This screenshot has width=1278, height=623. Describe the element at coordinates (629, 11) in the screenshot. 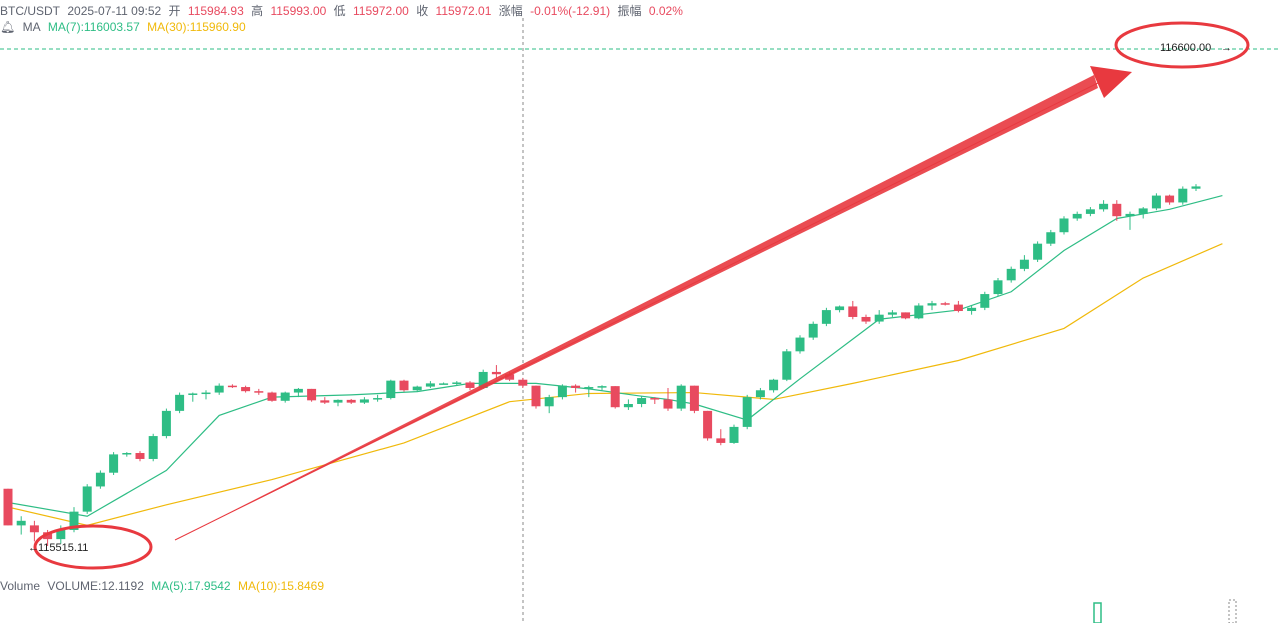

I see `amplitude-label: 振幅` at that location.